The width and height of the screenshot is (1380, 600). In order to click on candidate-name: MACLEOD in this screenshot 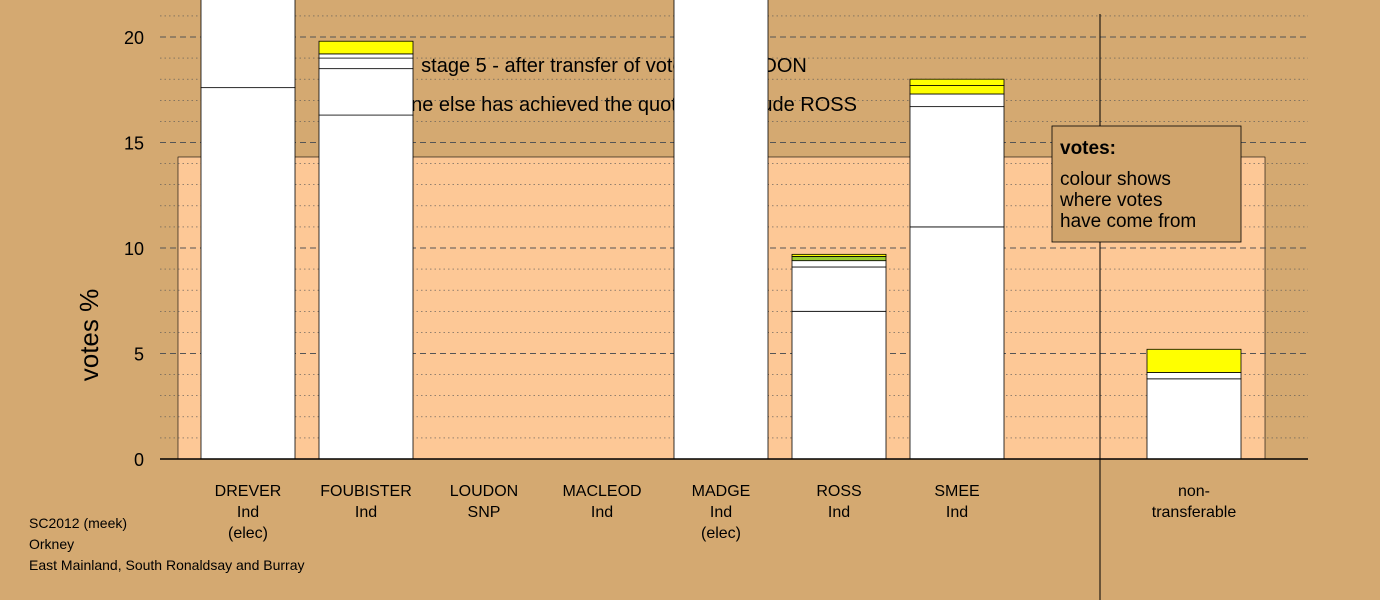, I will do `click(601, 491)`.